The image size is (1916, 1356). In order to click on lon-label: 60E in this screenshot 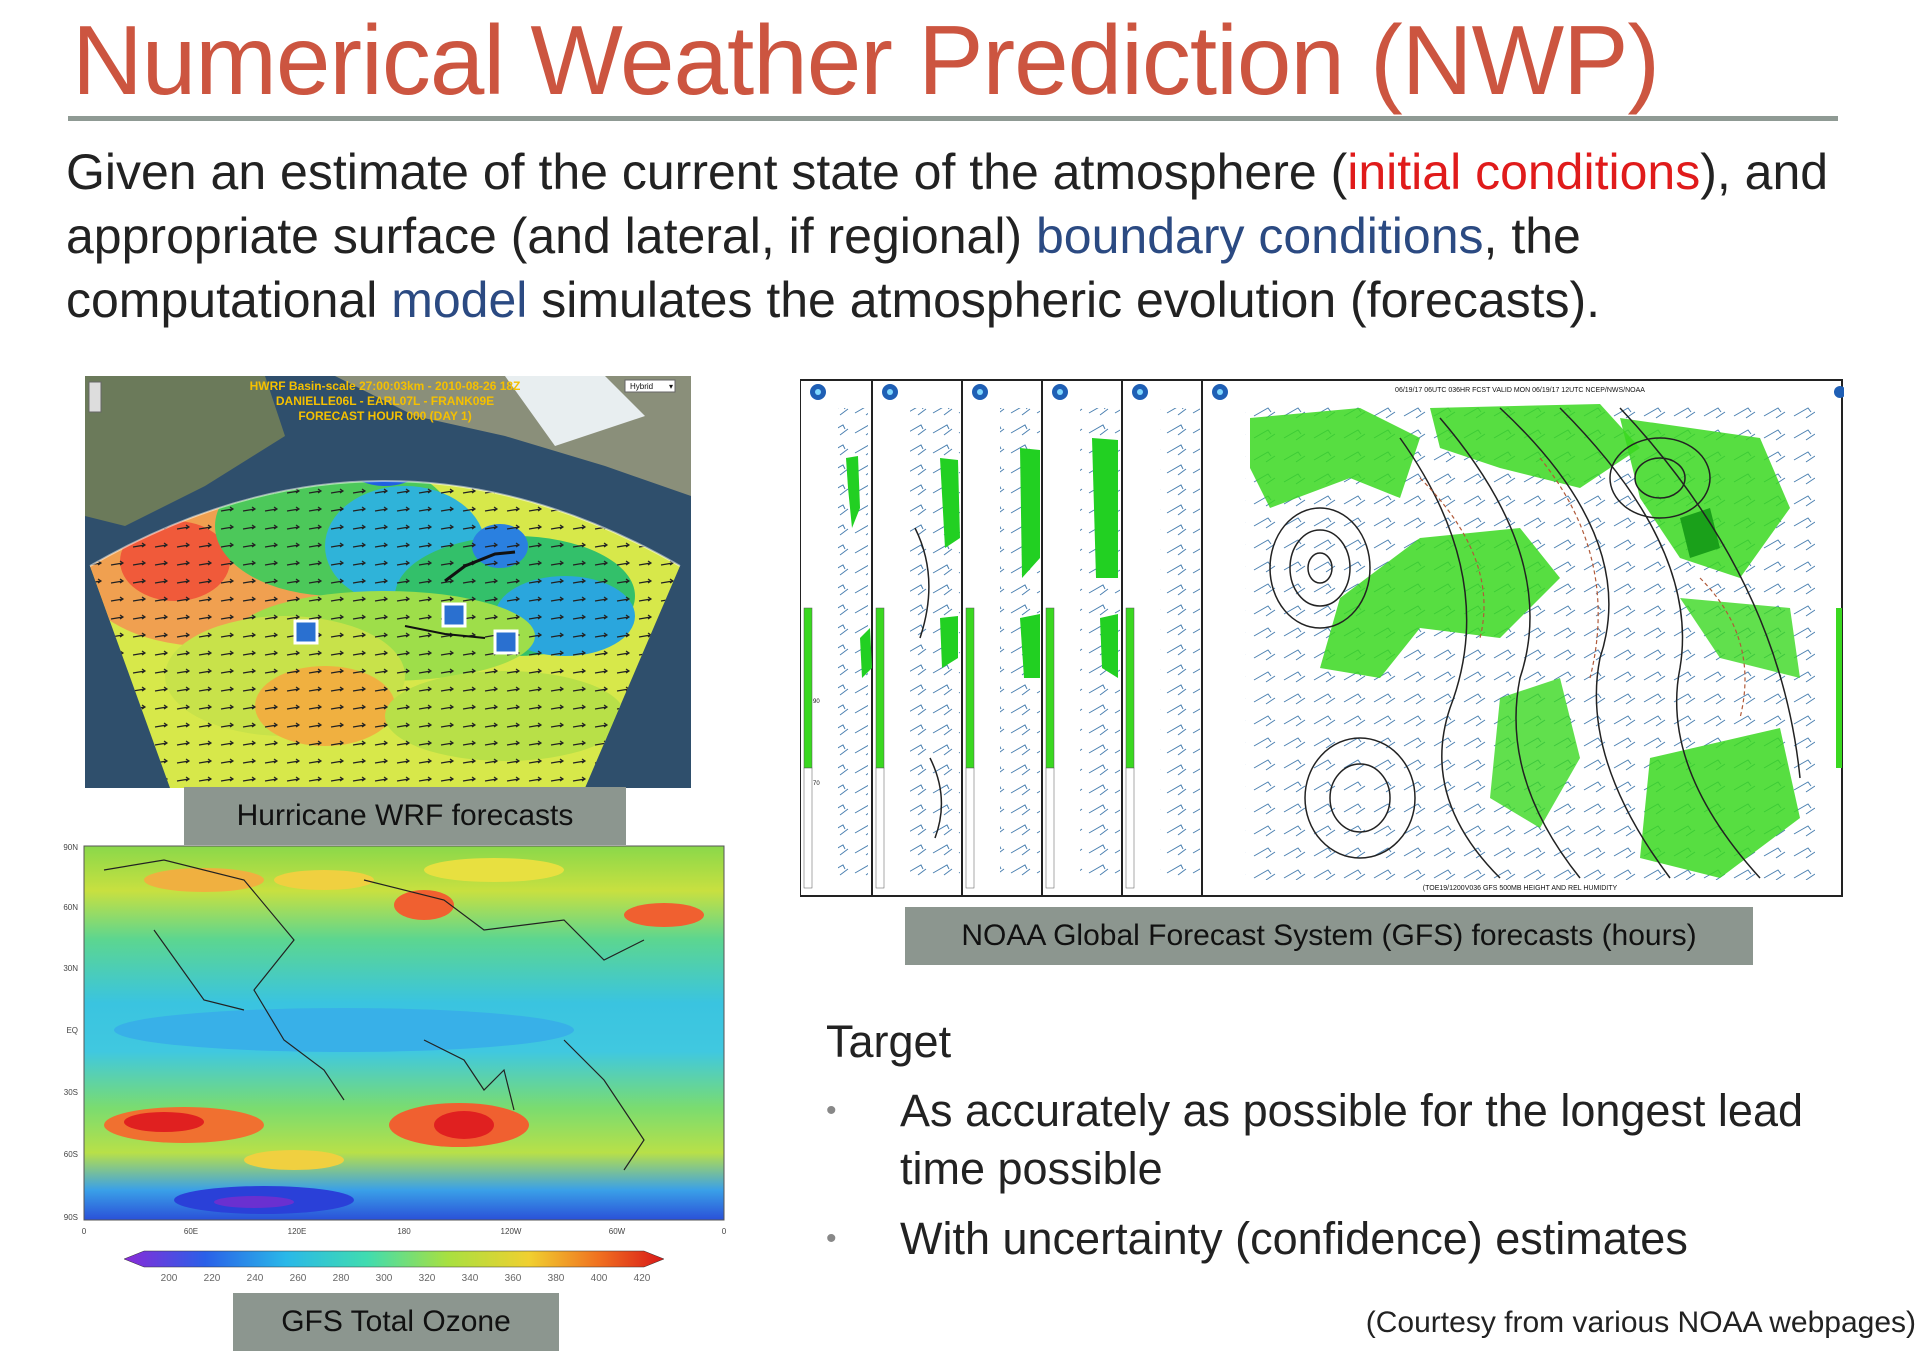, I will do `click(191, 1231)`.